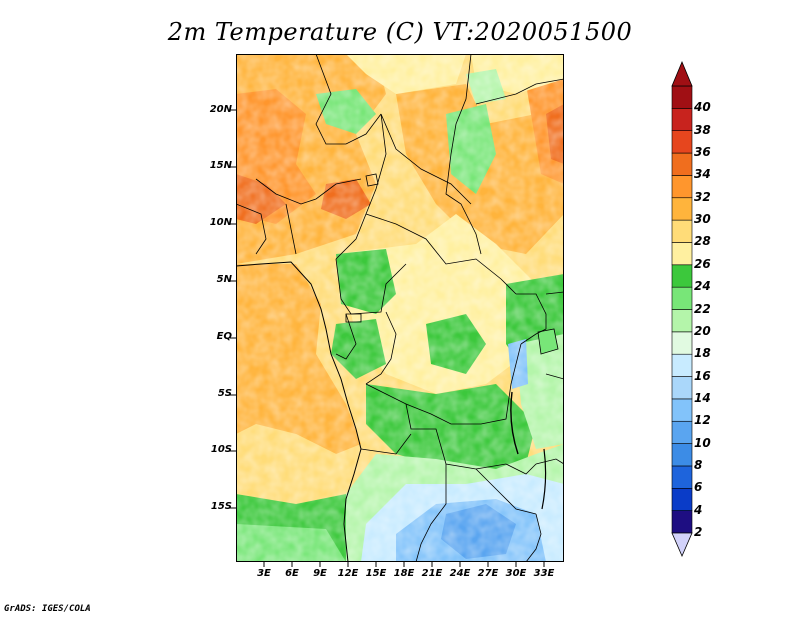 The image size is (800, 618). I want to click on y-tick-label: EQ, so click(224, 336).